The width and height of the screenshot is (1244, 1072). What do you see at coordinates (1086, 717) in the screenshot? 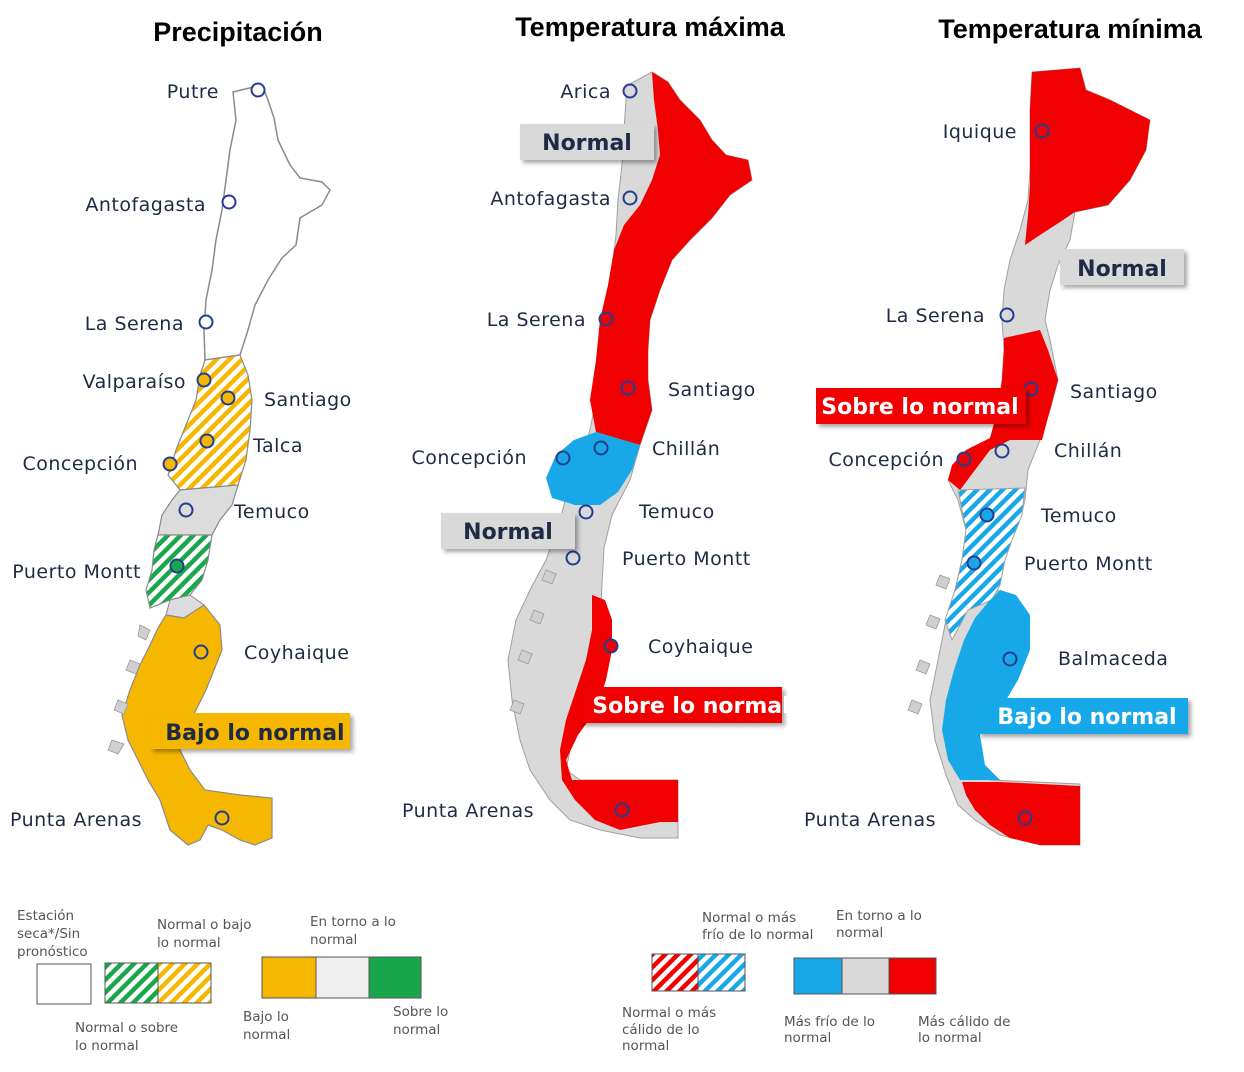
I see `badge-label: Bajo lo normal` at bounding box center [1086, 717].